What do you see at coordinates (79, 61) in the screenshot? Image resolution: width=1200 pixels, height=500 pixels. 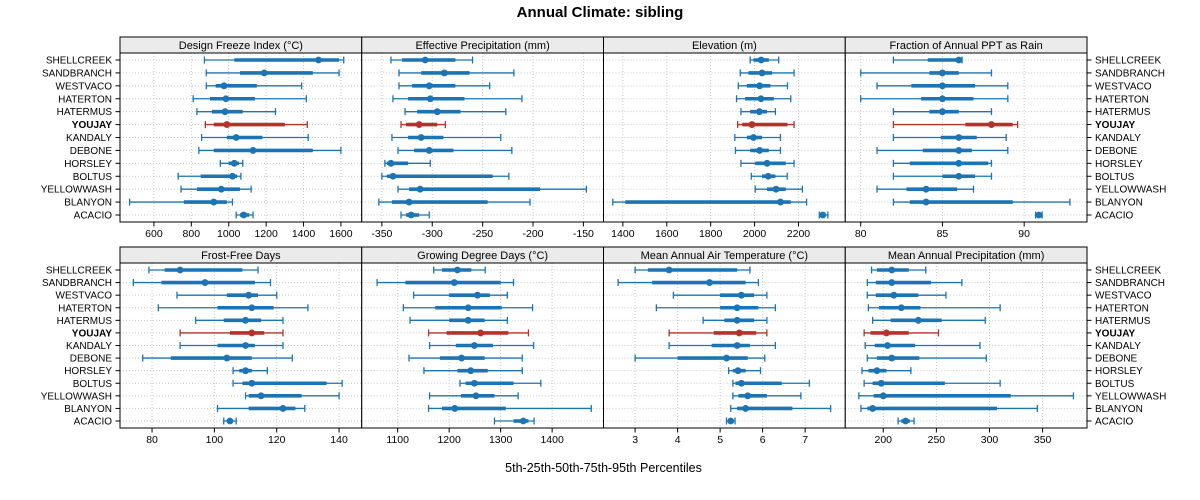 I see `site-label-left-shellcreek: SHELLCREEK` at bounding box center [79, 61].